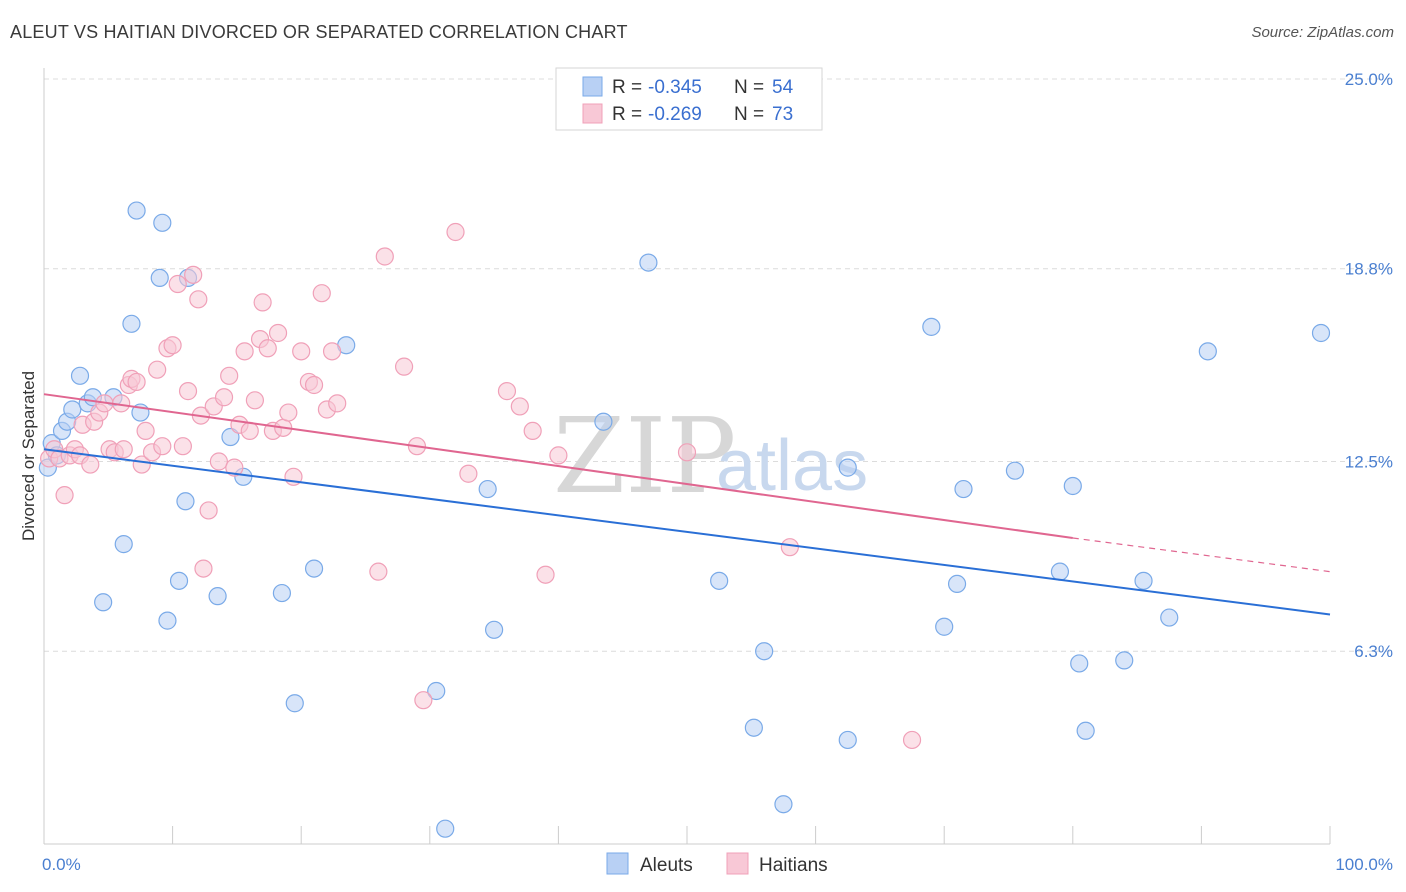  I want to click on source-label: Source: ZipAtlas.com, so click(1322, 32).